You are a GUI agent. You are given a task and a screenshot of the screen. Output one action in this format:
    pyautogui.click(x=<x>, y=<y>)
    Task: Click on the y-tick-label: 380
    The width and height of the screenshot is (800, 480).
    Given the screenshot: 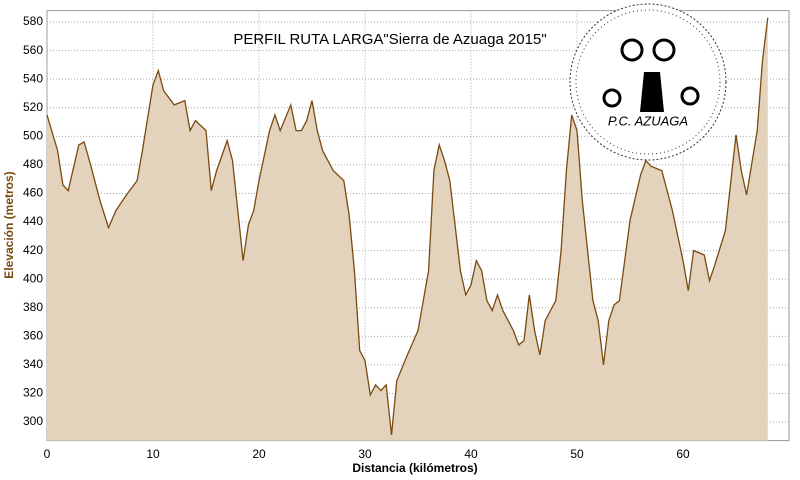 What is the action you would take?
    pyautogui.click(x=33, y=307)
    